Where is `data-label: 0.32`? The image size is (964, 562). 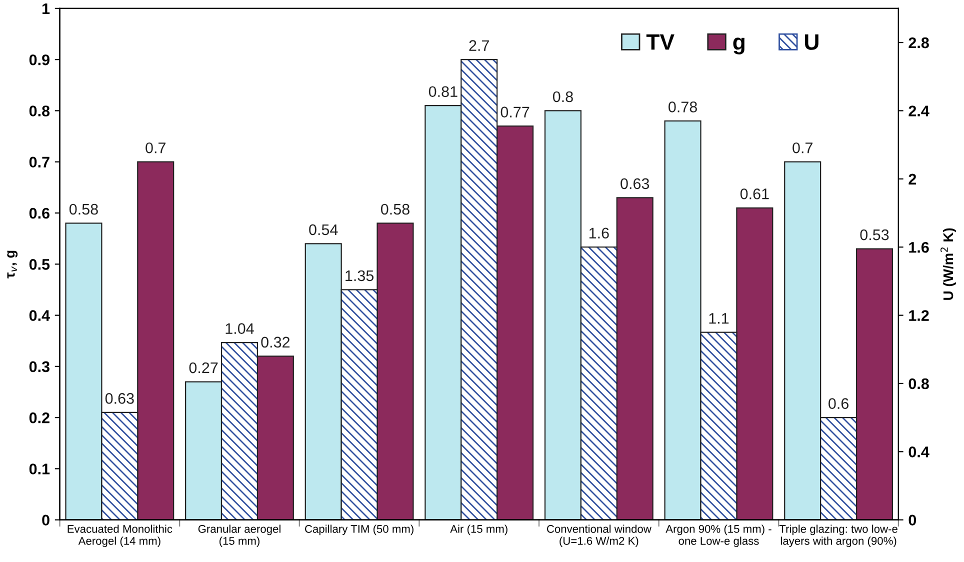
data-label: 0.32 is located at coordinates (275, 342).